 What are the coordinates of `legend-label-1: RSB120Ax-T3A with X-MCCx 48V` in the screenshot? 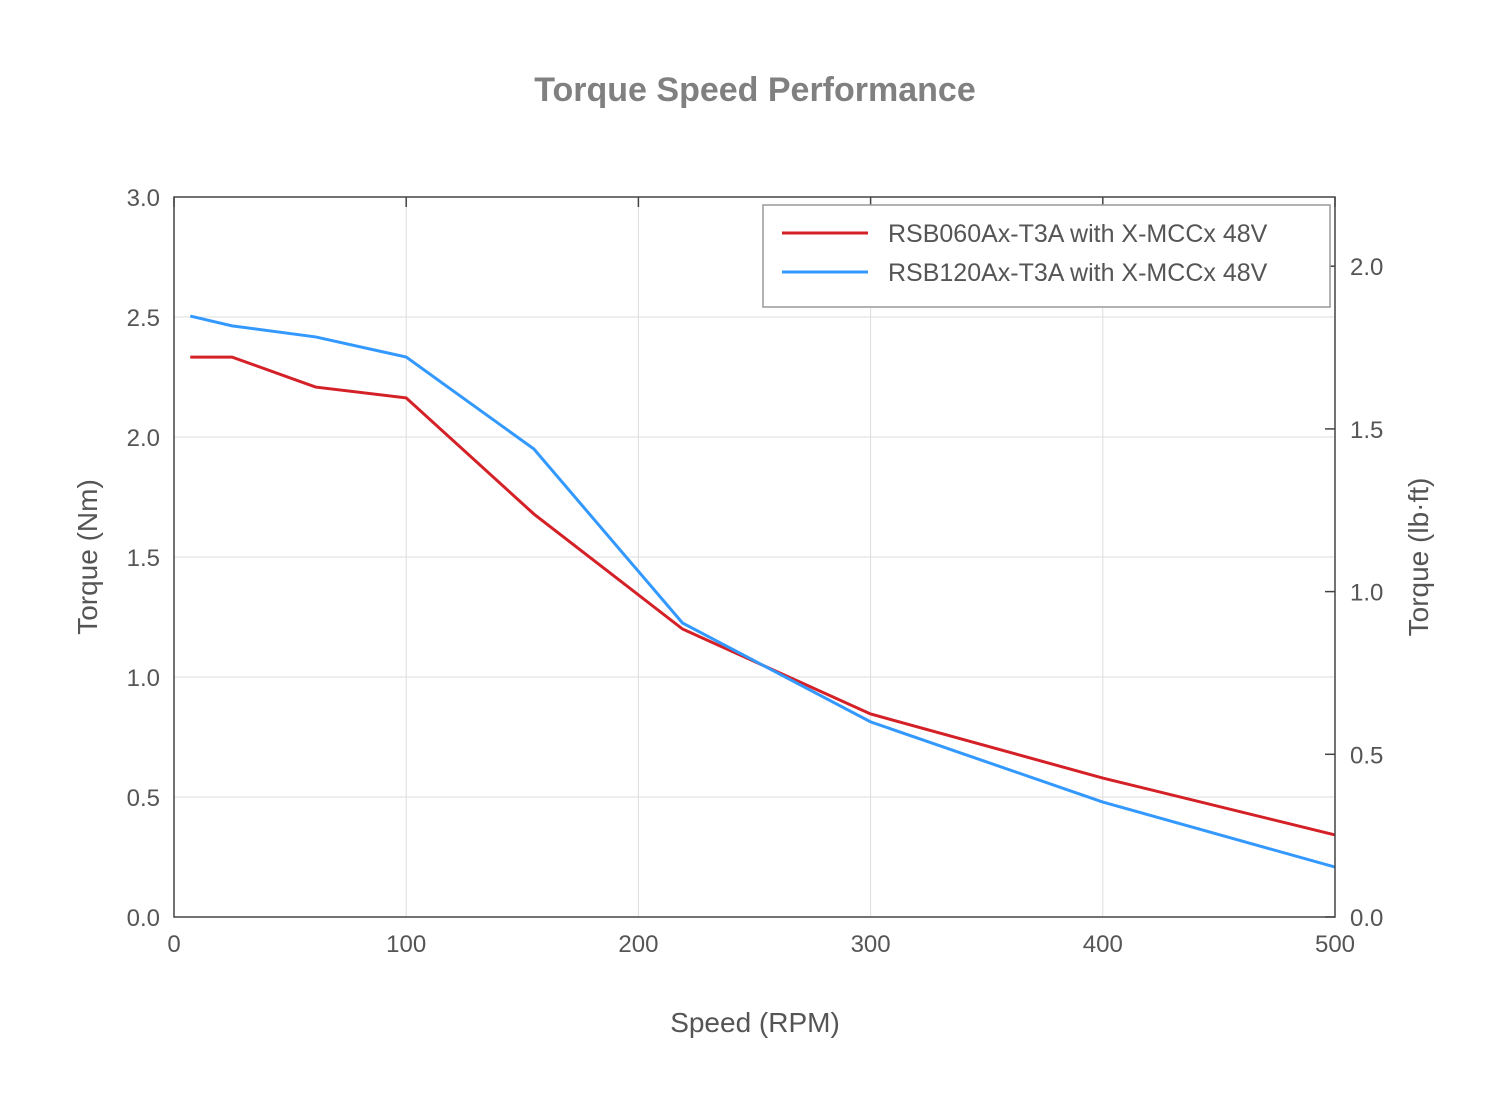 It's located at (1078, 273).